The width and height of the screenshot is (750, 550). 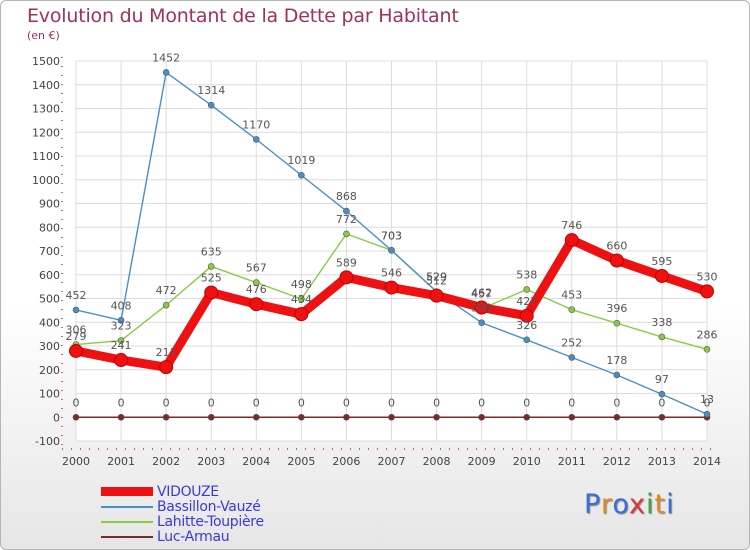 What do you see at coordinates (661, 261) in the screenshot?
I see `data-label: 595` at bounding box center [661, 261].